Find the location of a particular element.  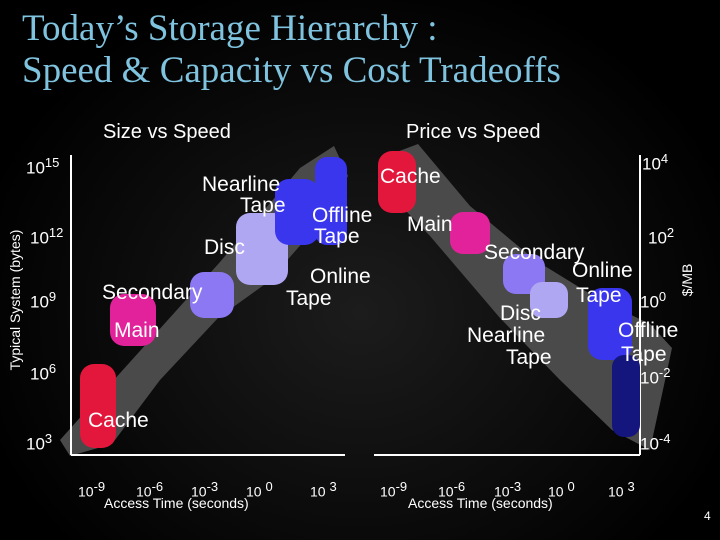

left-x-tick: 10⁻⁹ is located at coordinates (92, 489).